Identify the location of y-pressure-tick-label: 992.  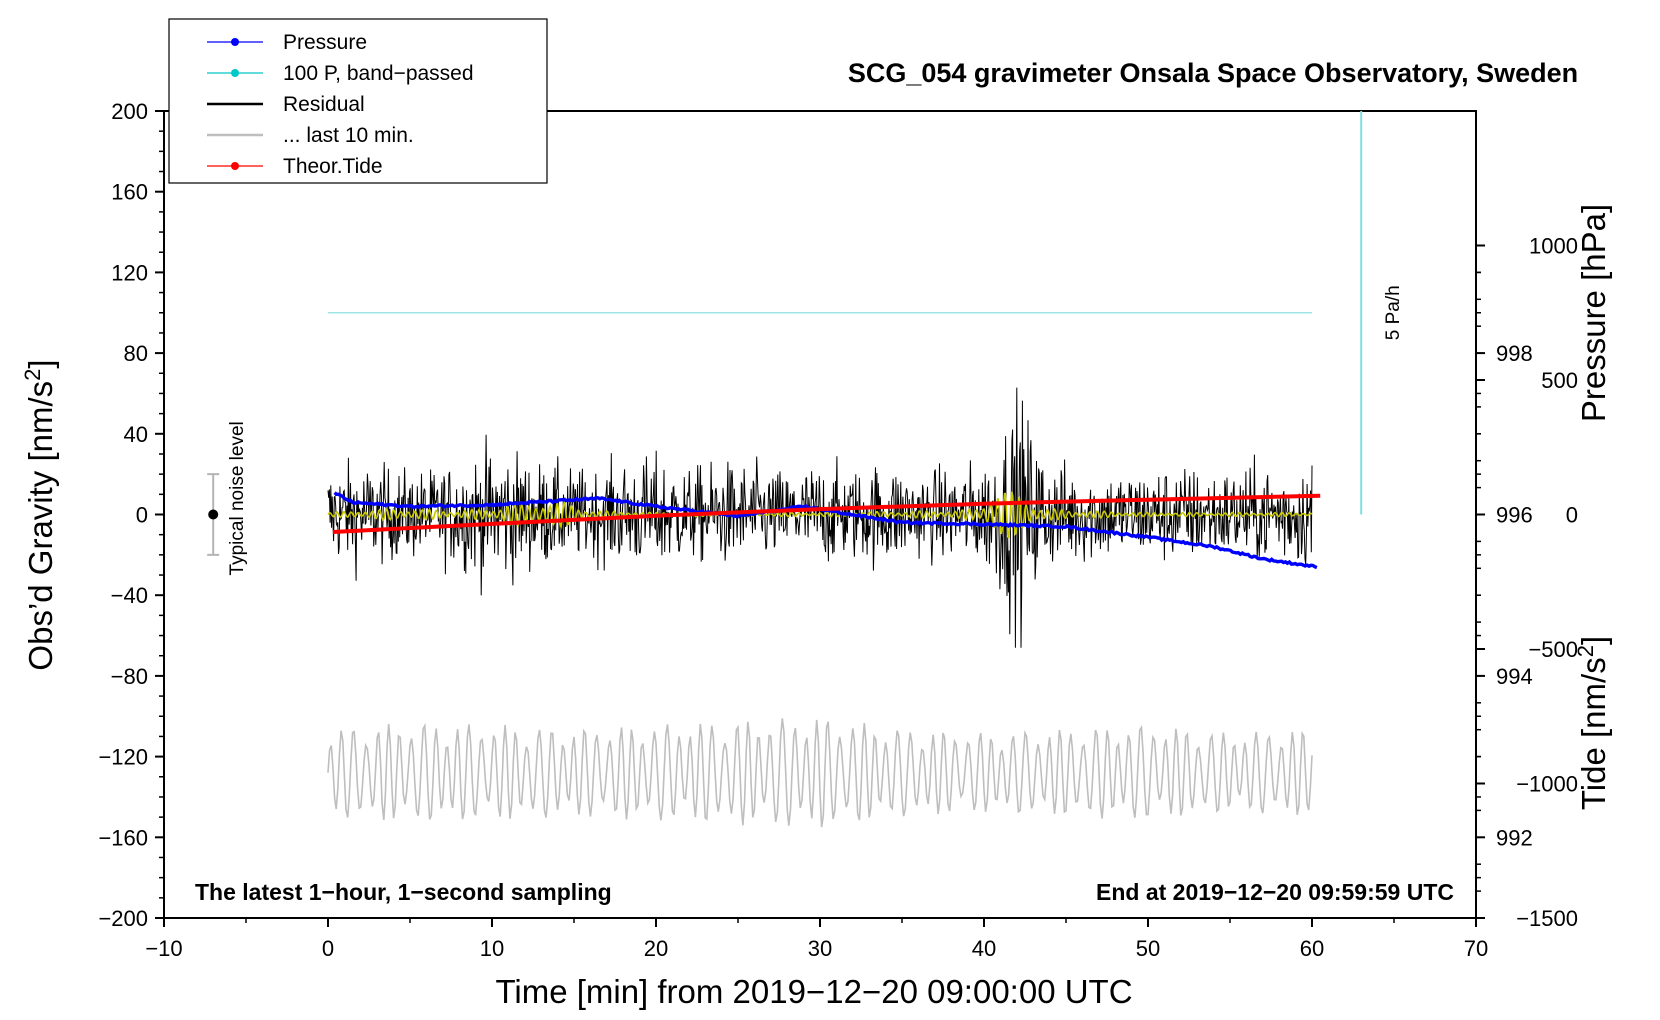
(1514, 837).